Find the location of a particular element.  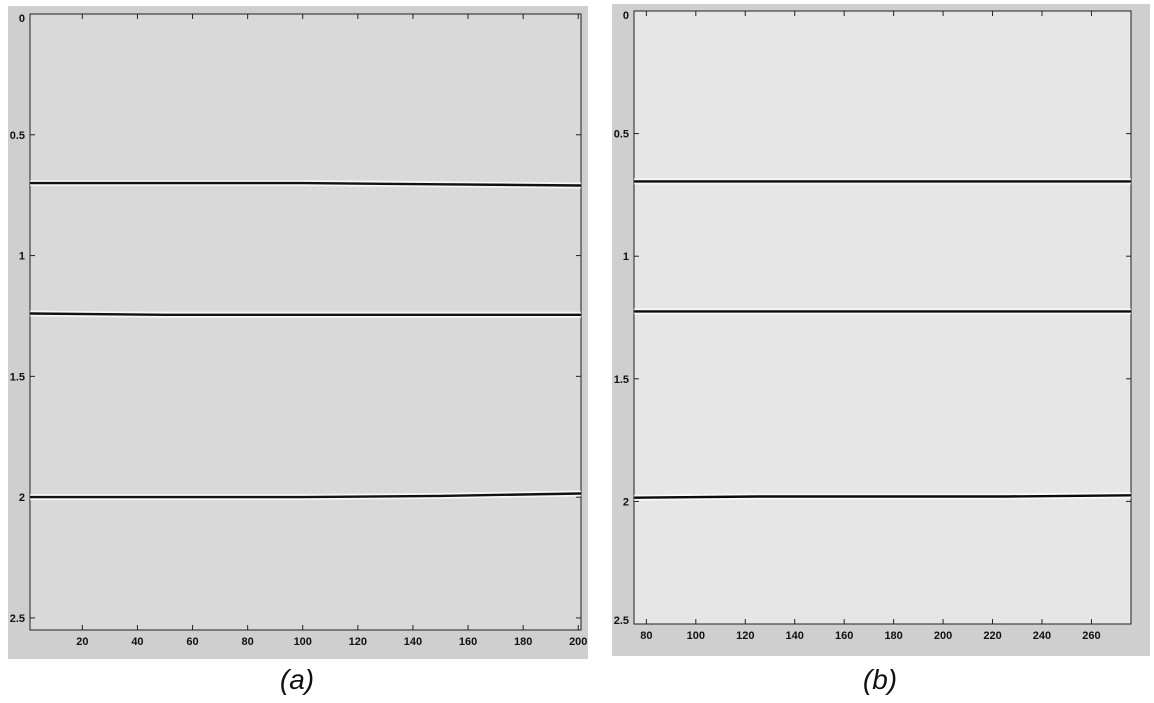

caption-b: (b) is located at coordinates (880, 679).